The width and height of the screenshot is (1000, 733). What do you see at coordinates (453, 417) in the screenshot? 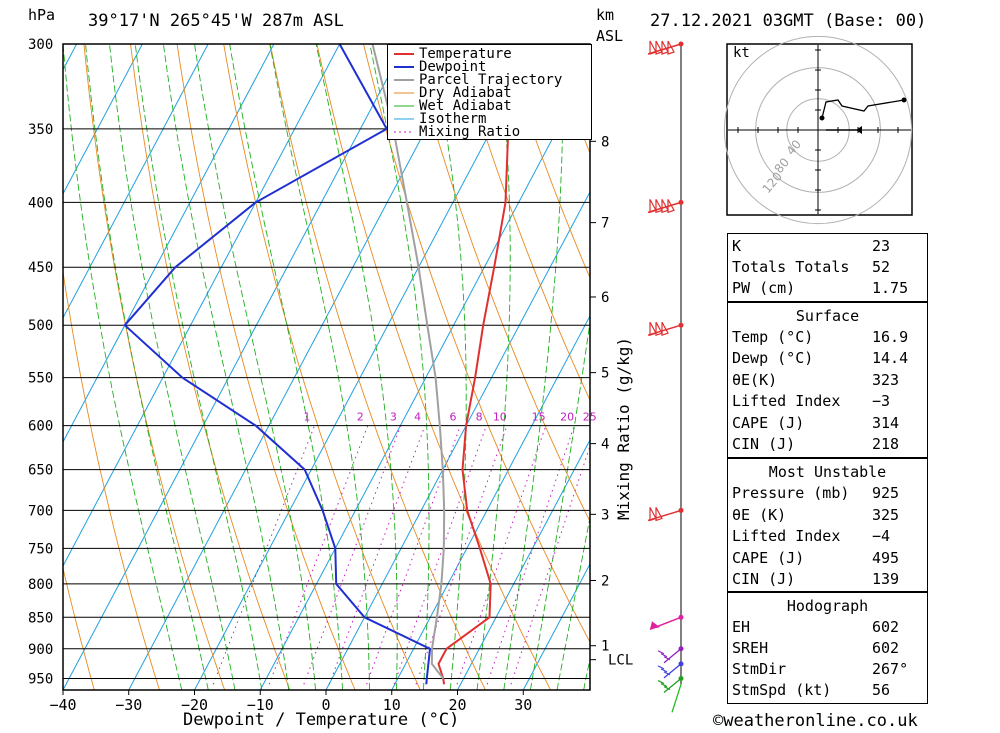
I see `mixing-ratio-value-label: 6` at bounding box center [453, 417].